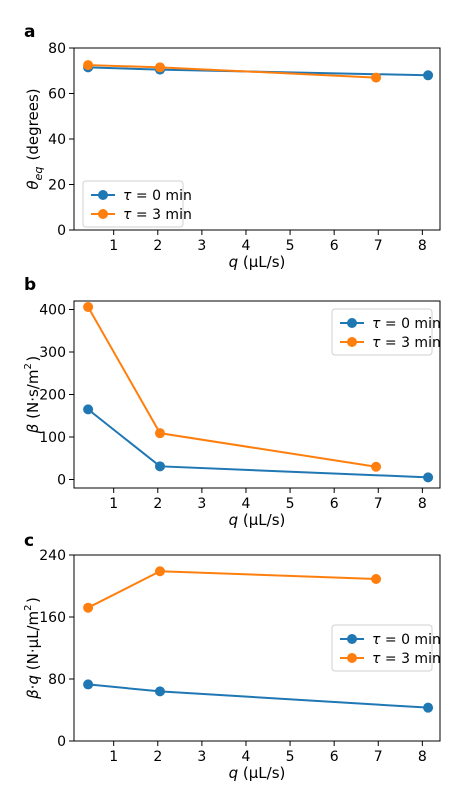 The width and height of the screenshot is (469, 803). I want to click on y-axis-label: β (N·s/m2 ), so click(32, 395).